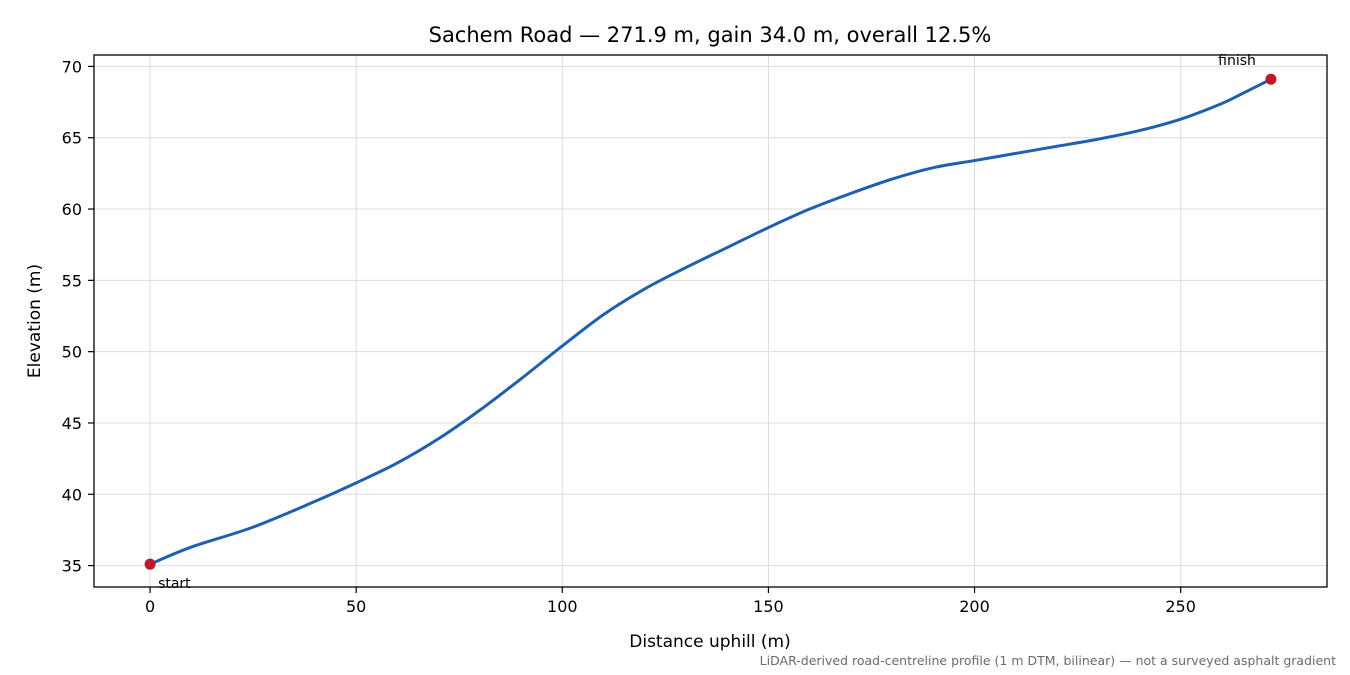 The height and width of the screenshot is (675, 1350). I want to click on finish-label: finish, so click(1237, 61).